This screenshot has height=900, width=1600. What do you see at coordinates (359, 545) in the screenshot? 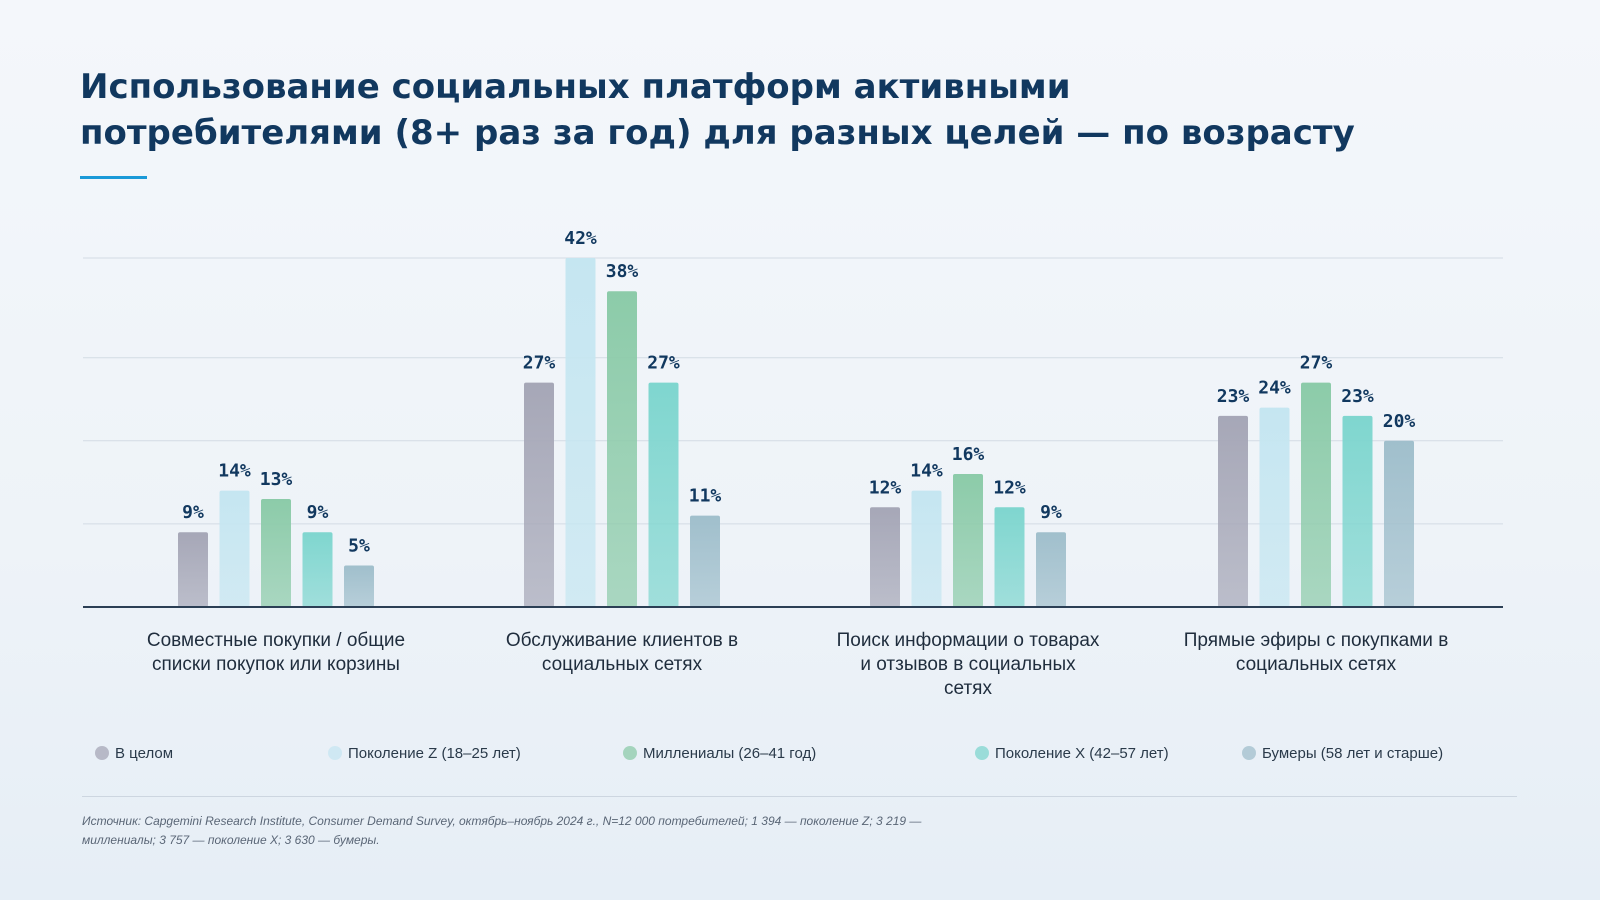
I see `bar-value-label: 5%` at bounding box center [359, 545].